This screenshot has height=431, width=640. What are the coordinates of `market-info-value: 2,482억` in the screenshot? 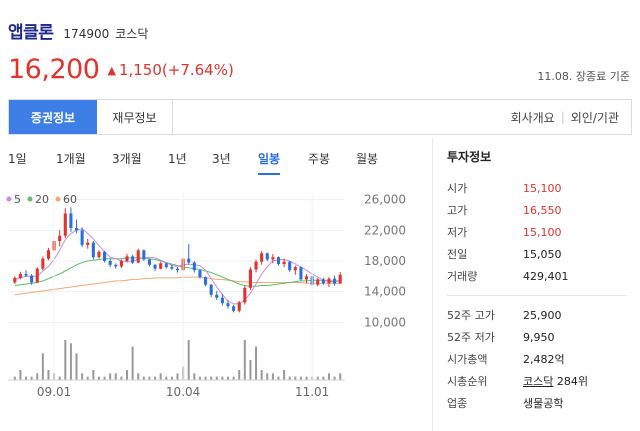 It's located at (544, 359).